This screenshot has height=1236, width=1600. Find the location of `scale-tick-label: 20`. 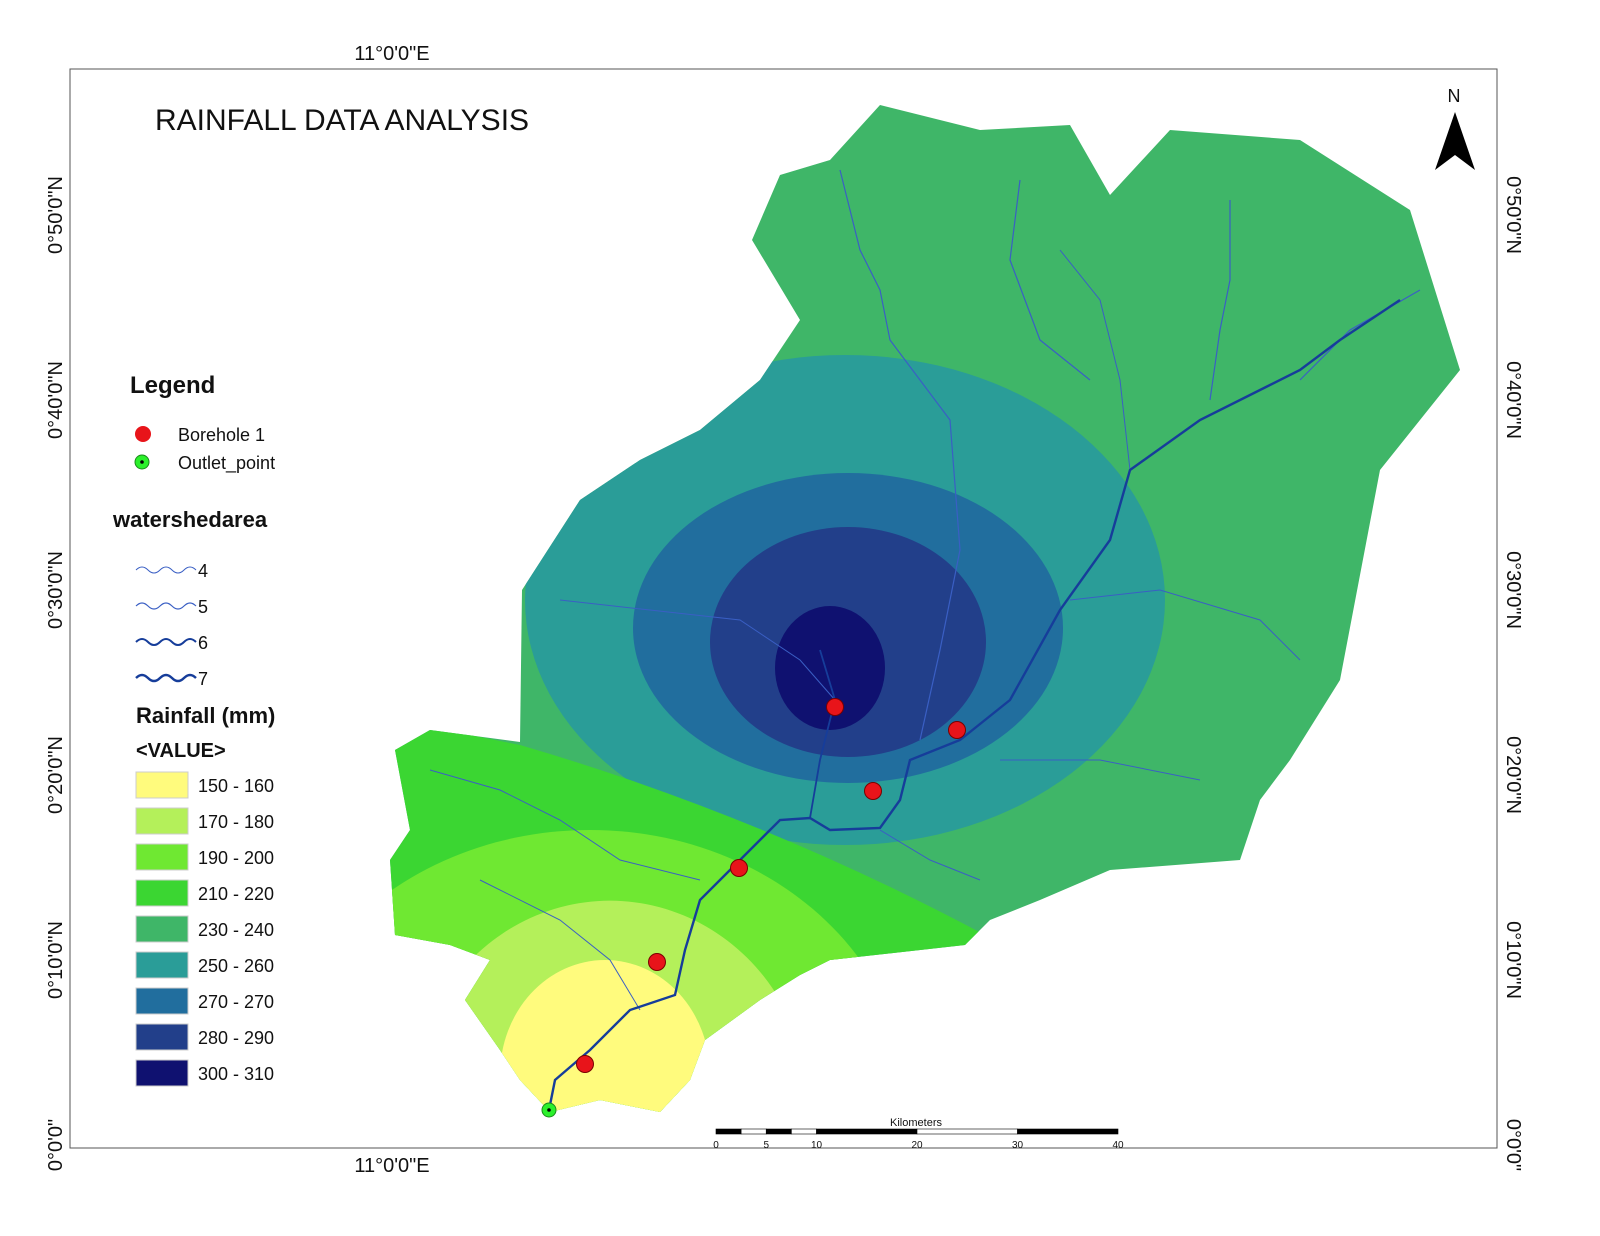

scale-tick-label: 20 is located at coordinates (917, 1145).